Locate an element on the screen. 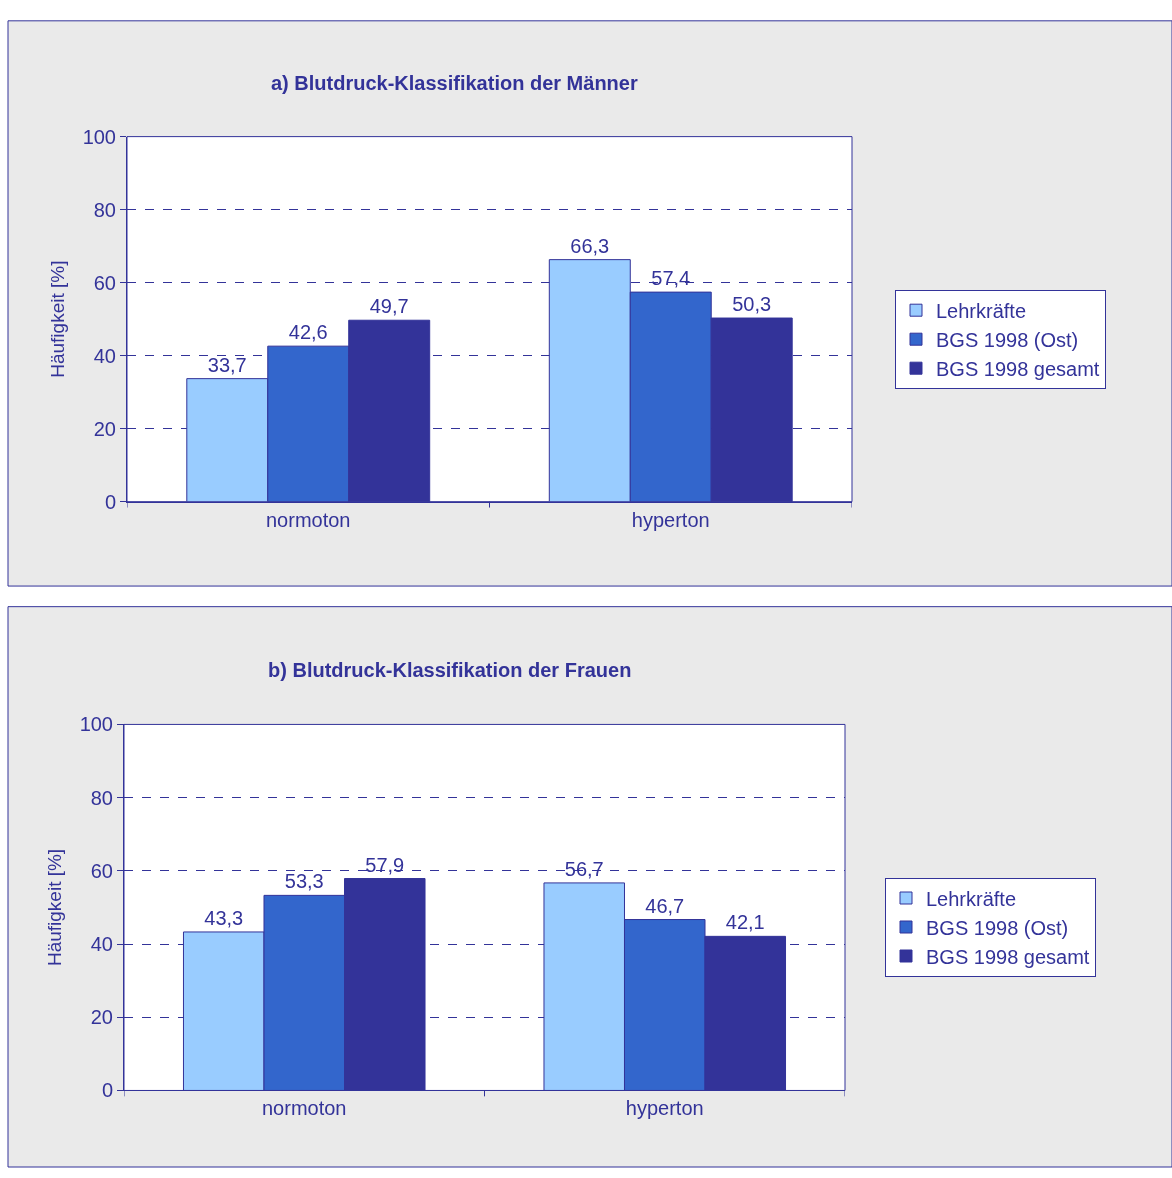 This screenshot has height=1178, width=1172. data-label: 49,7 is located at coordinates (389, 306).